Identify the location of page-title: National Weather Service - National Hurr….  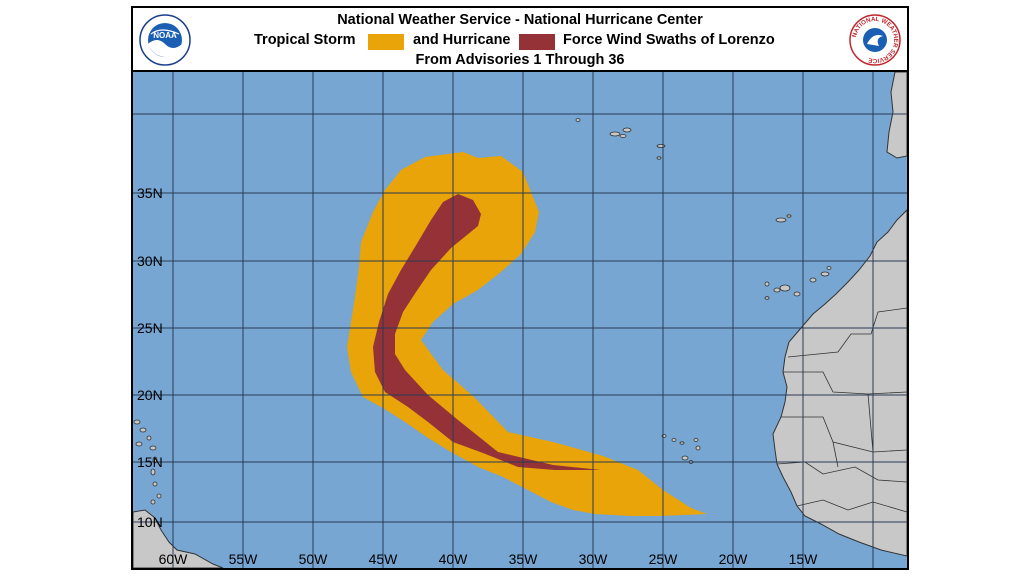
(520, 20).